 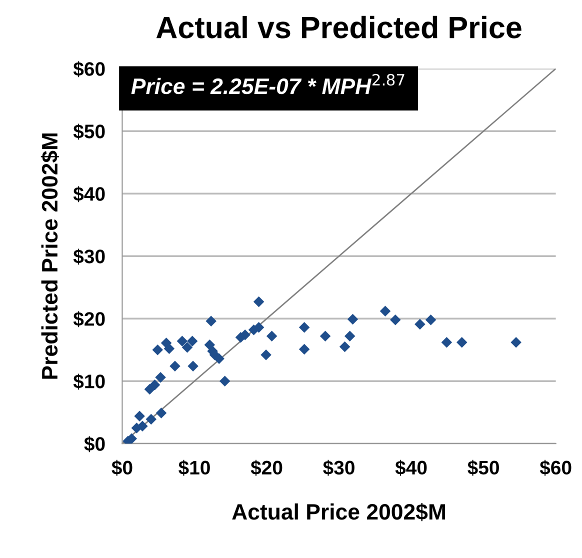 I want to click on x-tick-label: $10, so click(x=194, y=468).